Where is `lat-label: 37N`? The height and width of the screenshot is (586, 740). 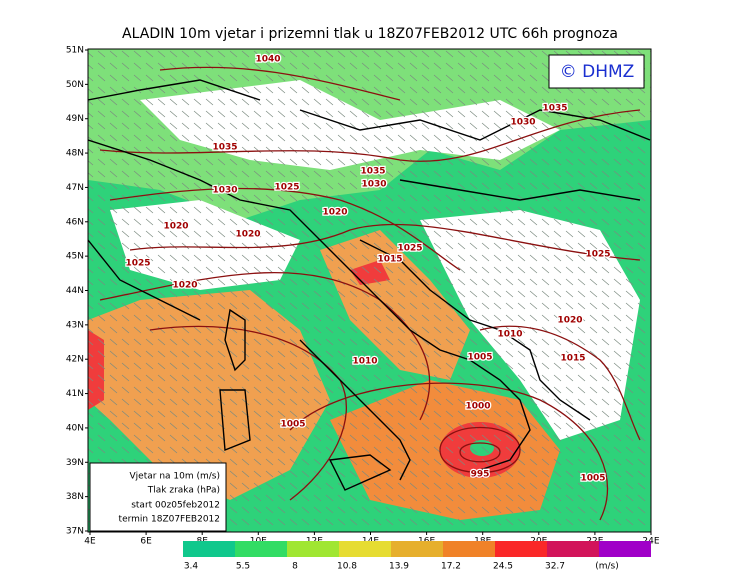
lat-label: 37N is located at coordinates (75, 532).